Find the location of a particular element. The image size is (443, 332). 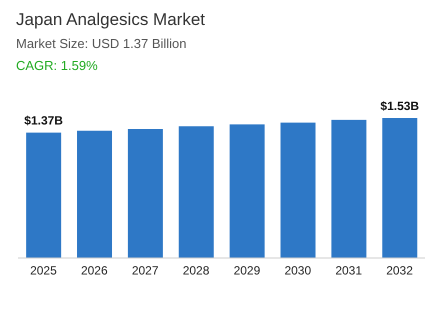

x-tick-label: 2028 is located at coordinates (196, 271).